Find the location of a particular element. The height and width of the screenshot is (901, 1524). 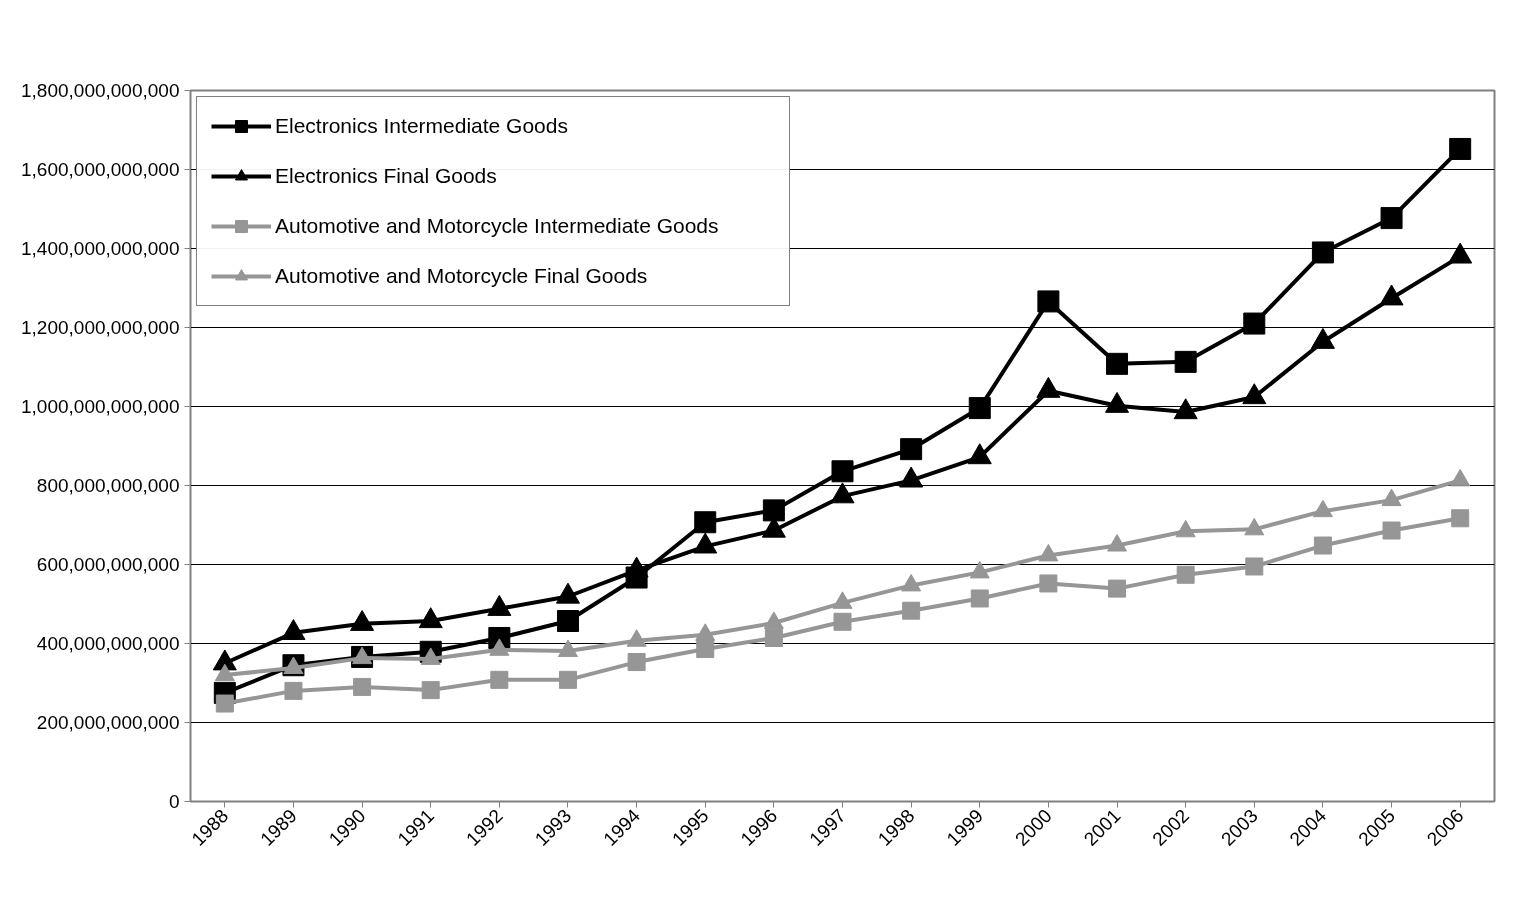

legend-label: Electronics Final Goods is located at coordinates (386, 176).